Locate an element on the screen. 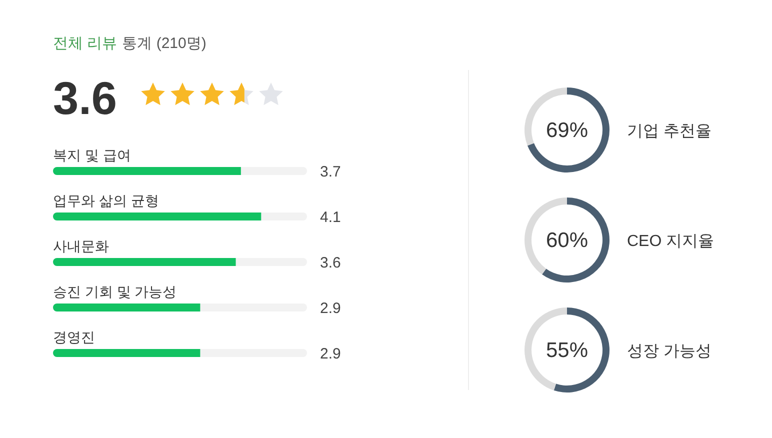 The image size is (772, 438). value-label: 55% is located at coordinates (567, 350).